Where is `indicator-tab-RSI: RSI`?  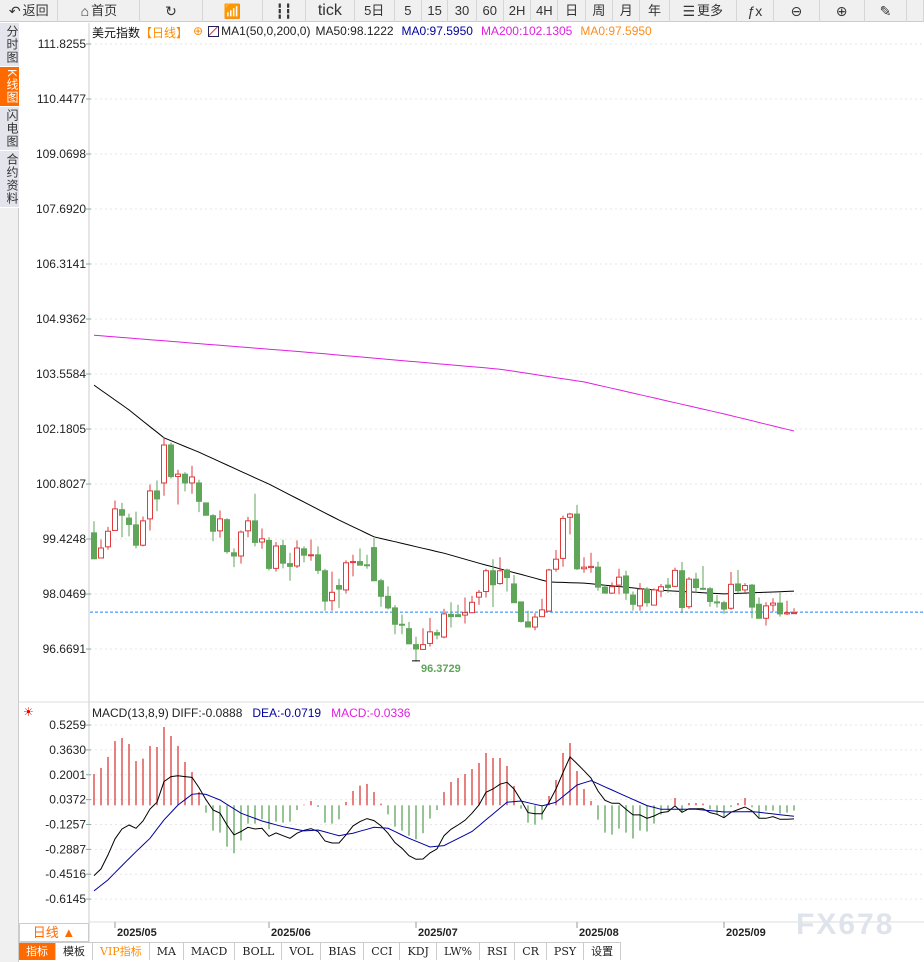
indicator-tab-RSI: RSI is located at coordinates (498, 951).